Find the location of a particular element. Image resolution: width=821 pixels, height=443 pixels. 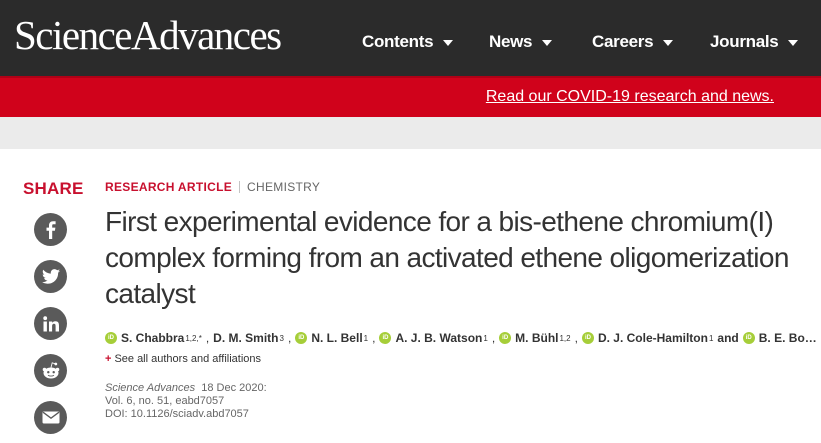

nav-news-label: News is located at coordinates (511, 41).